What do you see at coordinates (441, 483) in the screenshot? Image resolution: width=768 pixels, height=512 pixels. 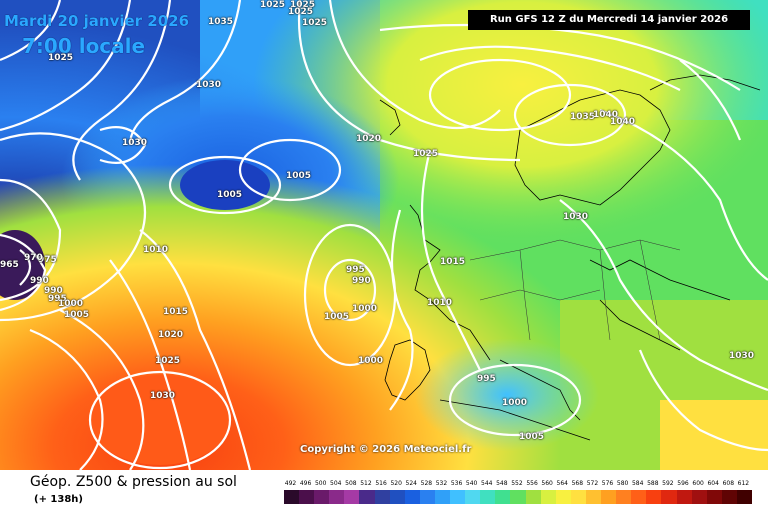 I see `scale-label: 532` at bounding box center [441, 483].